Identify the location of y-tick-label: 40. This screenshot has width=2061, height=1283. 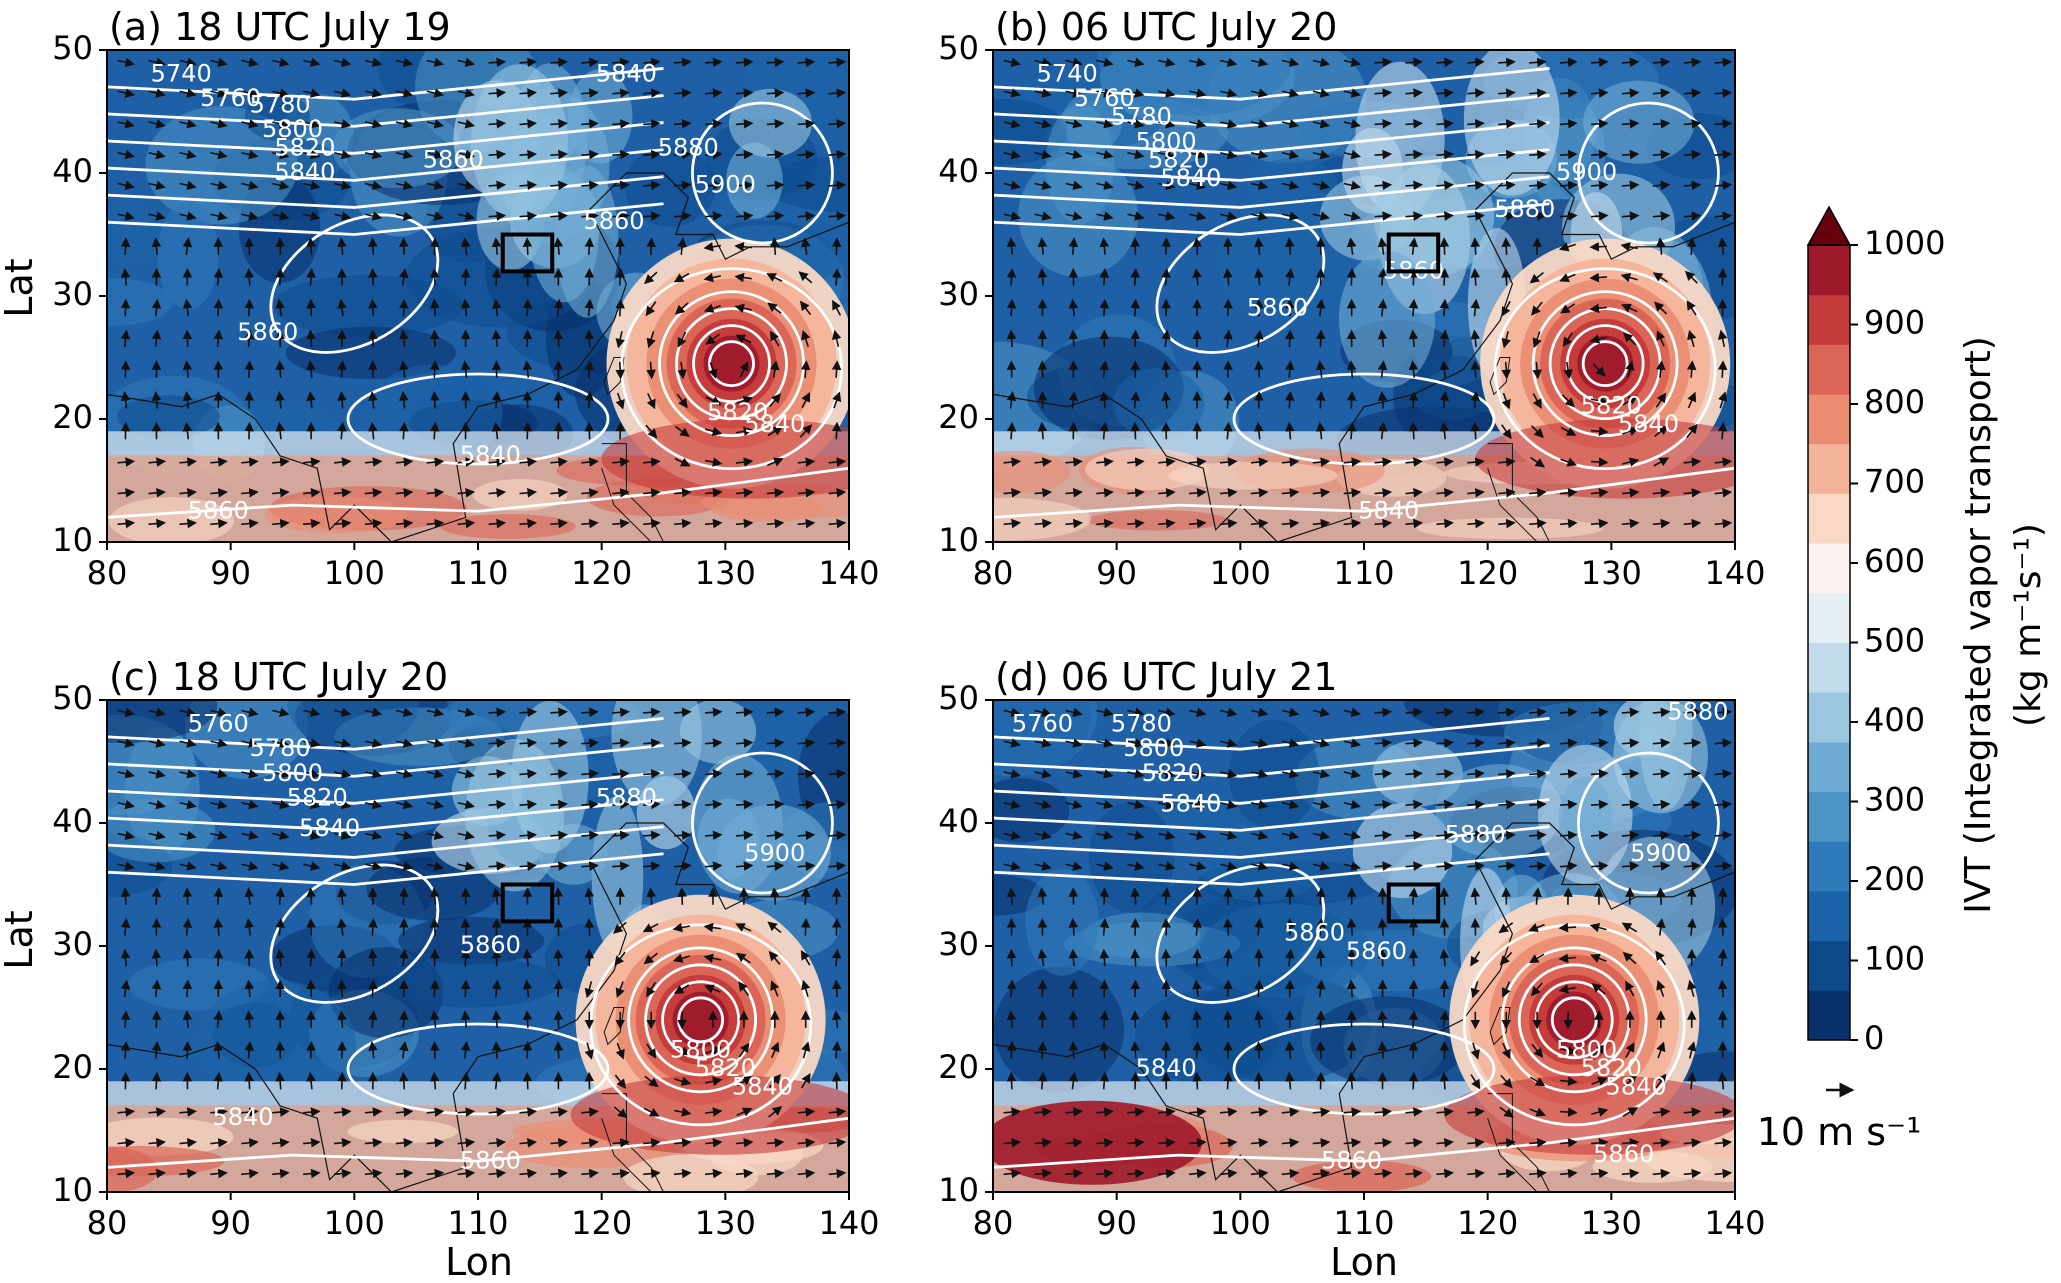
(958, 171).